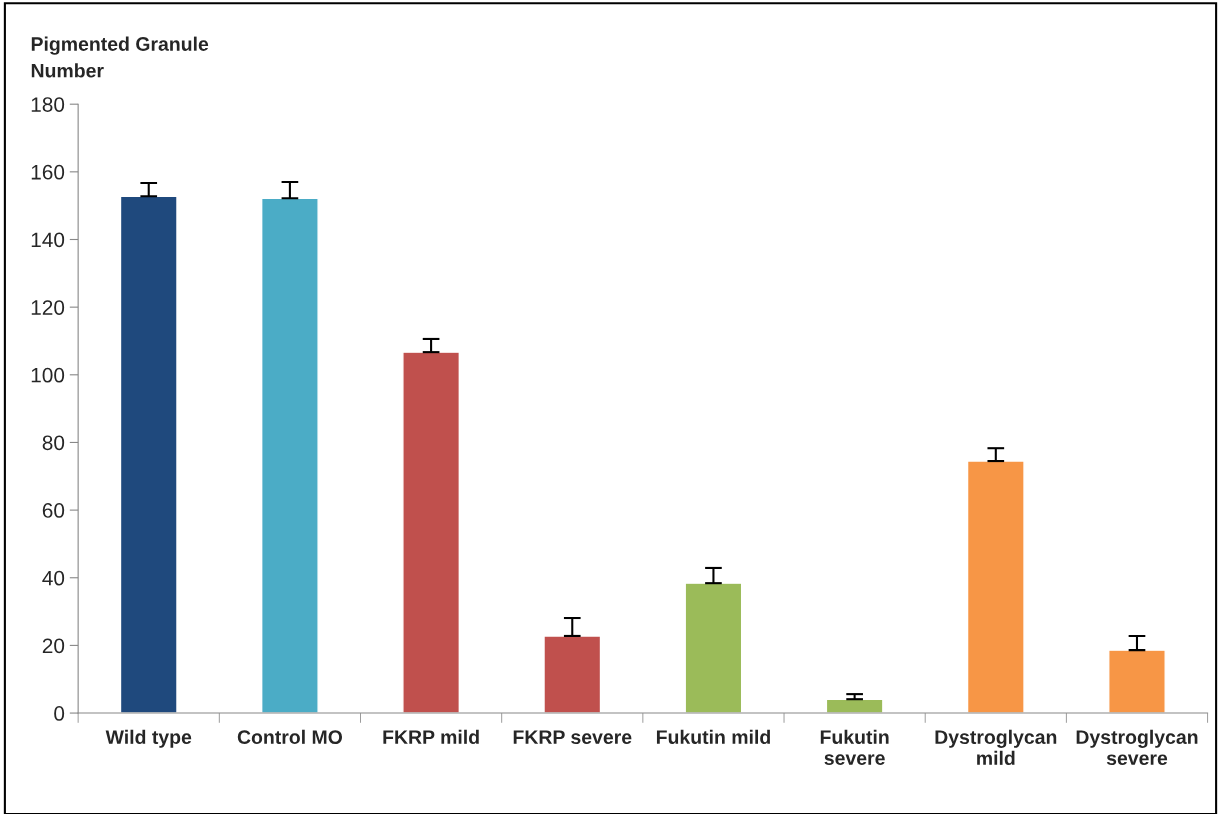 The image size is (1221, 814). What do you see at coordinates (53, 443) in the screenshot?
I see `y-tick-label: 80` at bounding box center [53, 443].